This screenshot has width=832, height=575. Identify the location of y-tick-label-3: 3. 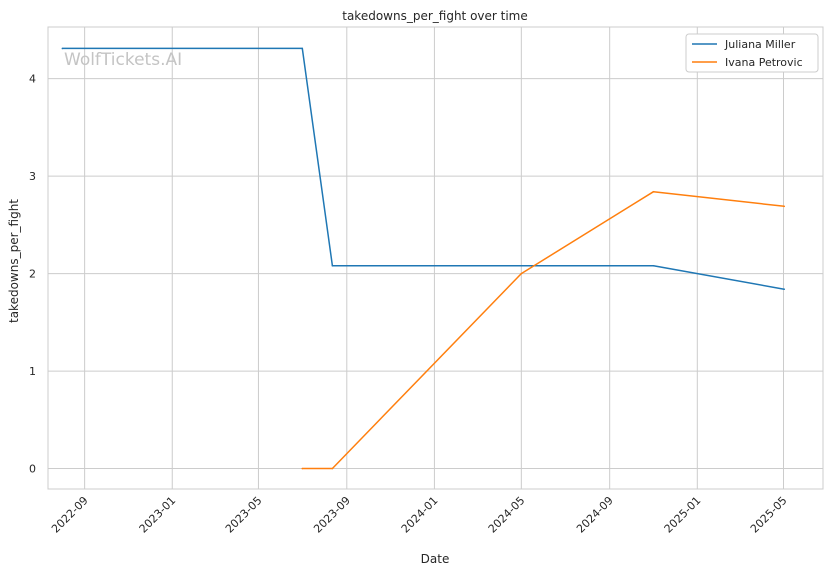
(32, 176).